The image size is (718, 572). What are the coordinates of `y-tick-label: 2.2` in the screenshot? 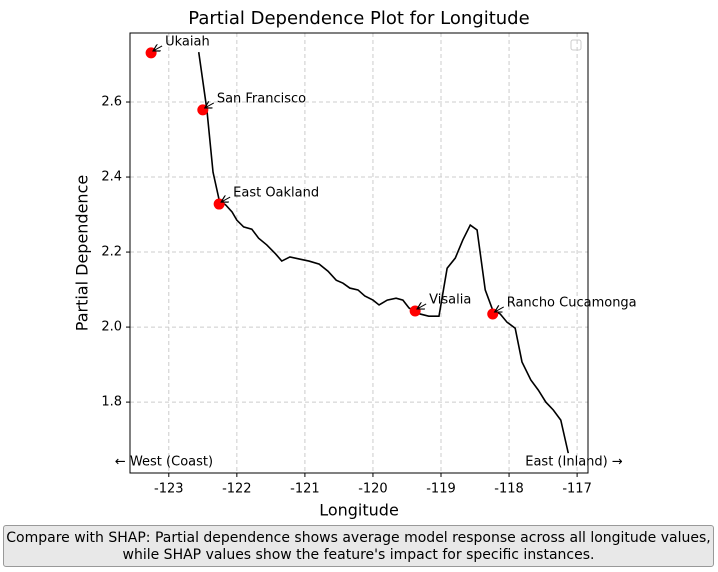 It's located at (111, 252).